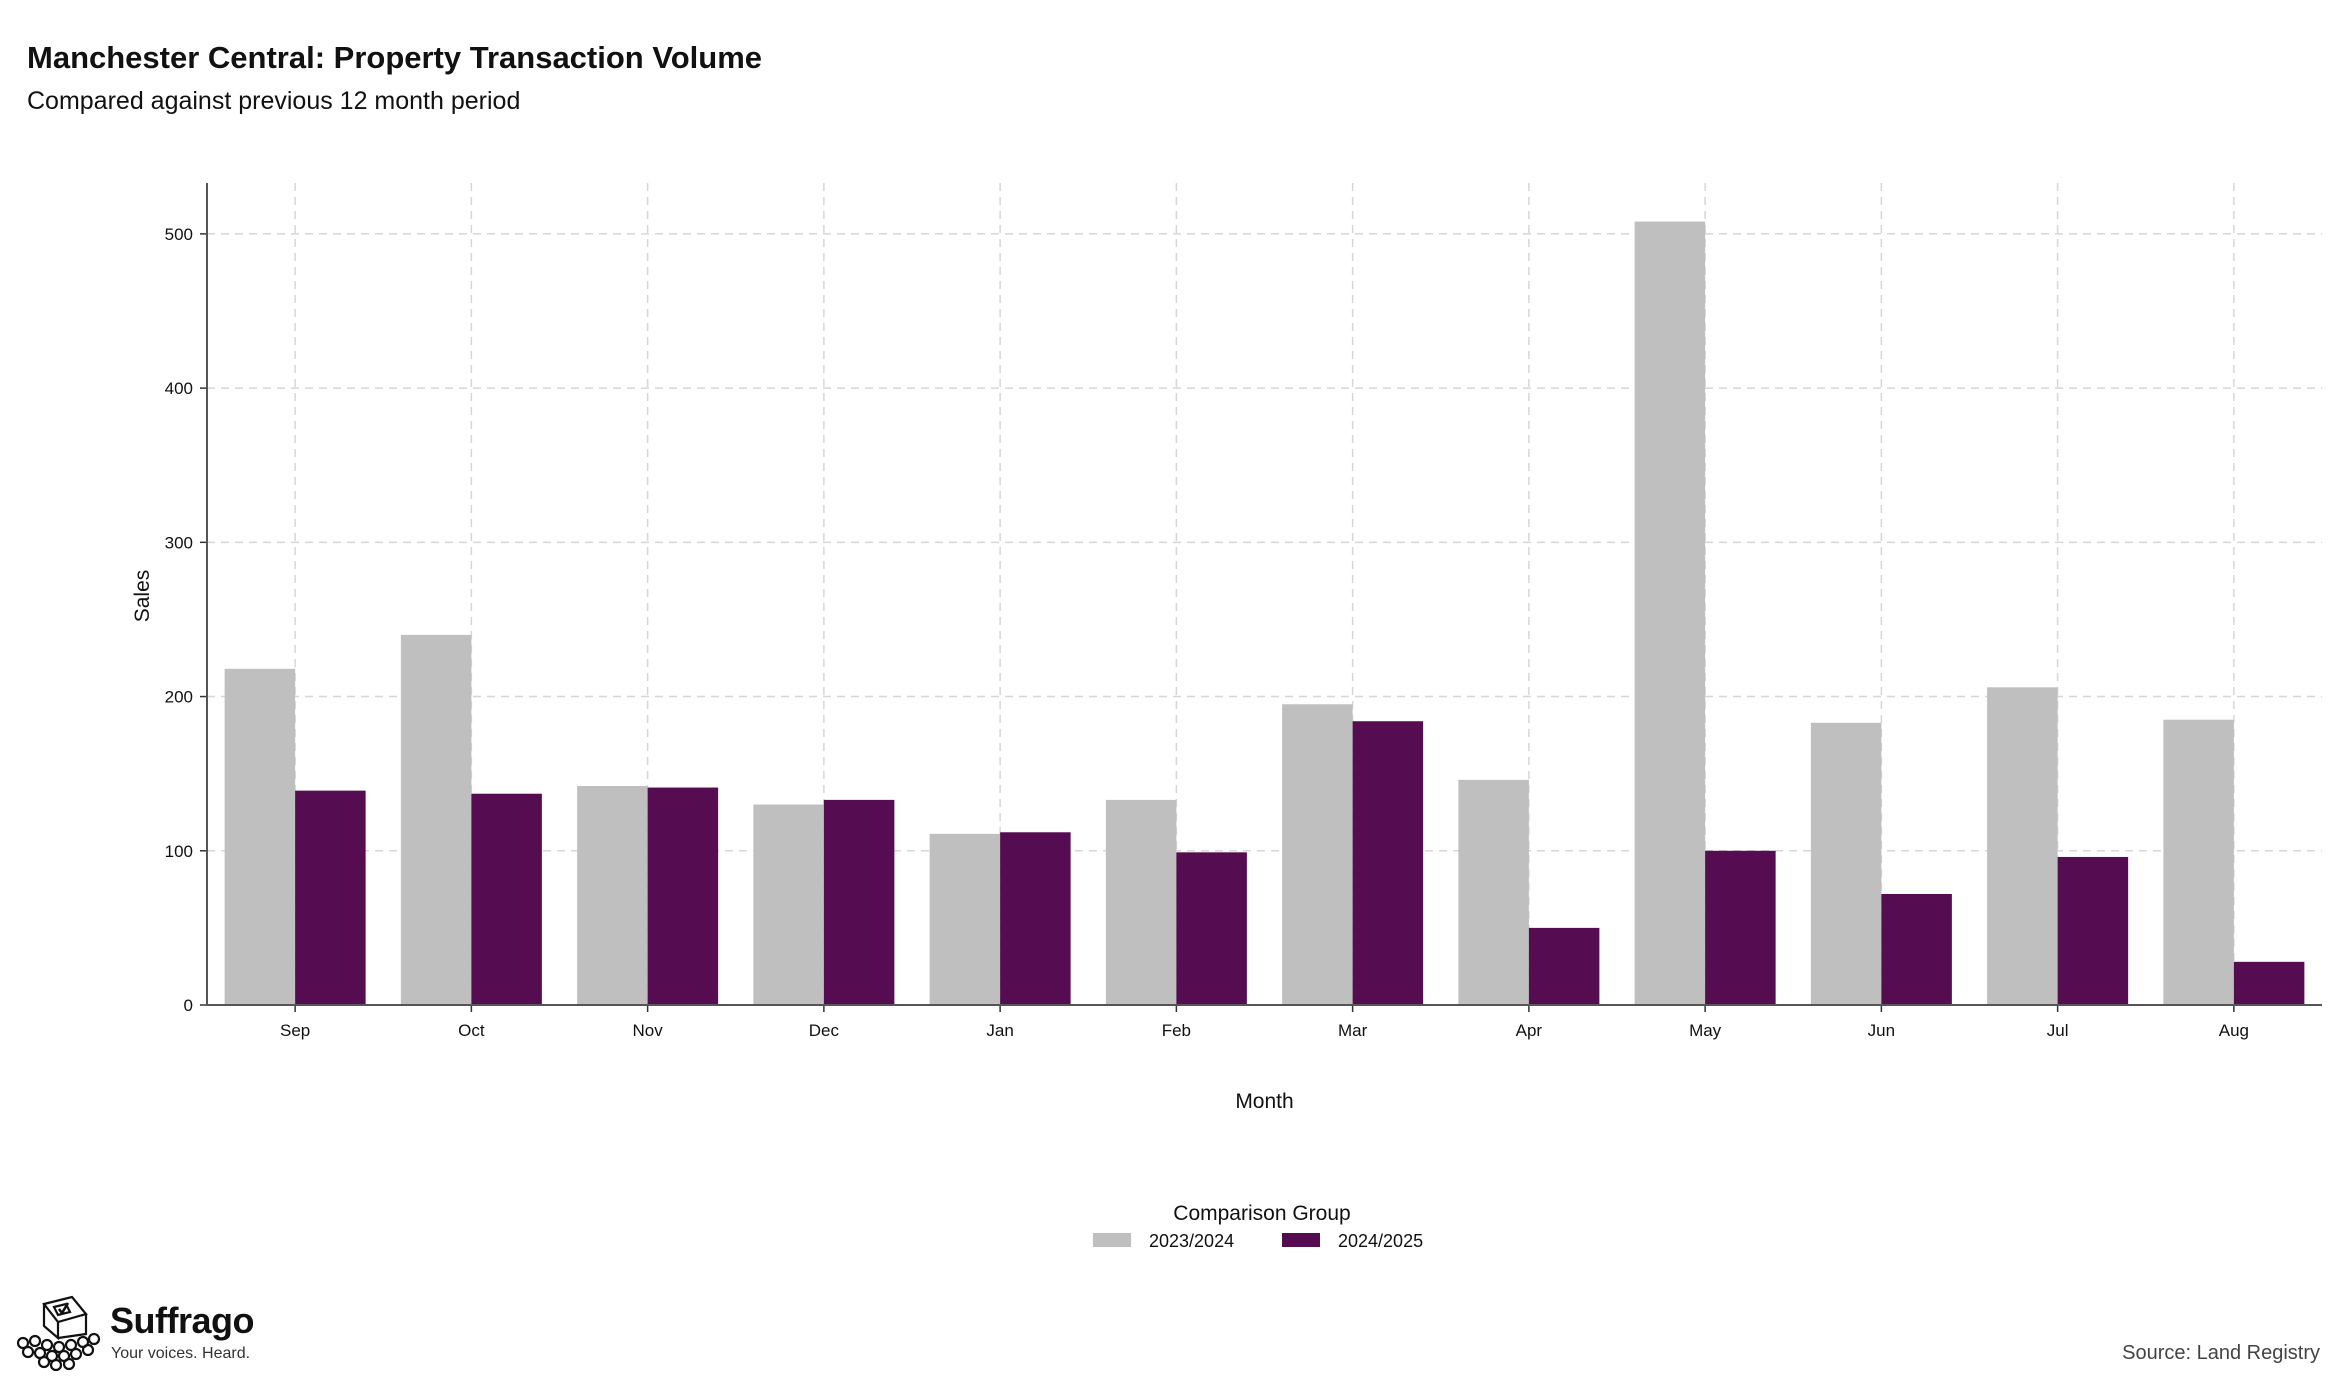 The height and width of the screenshot is (1388, 2334). I want to click on x-tick-label: Nov, so click(648, 1030).